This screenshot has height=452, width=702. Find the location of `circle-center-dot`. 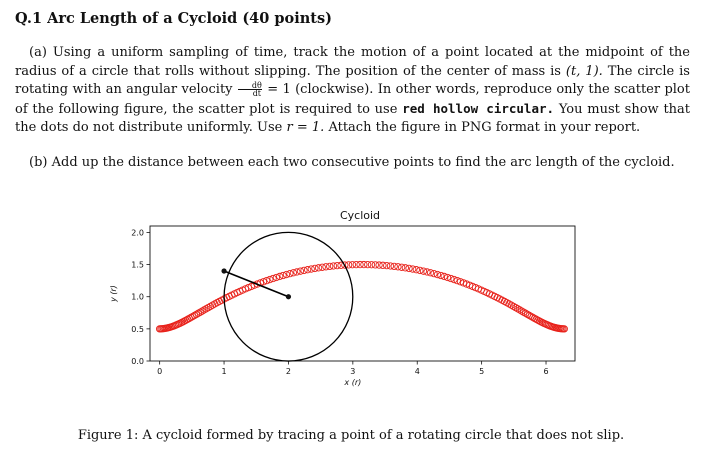

circle-center-dot is located at coordinates (288, 297).